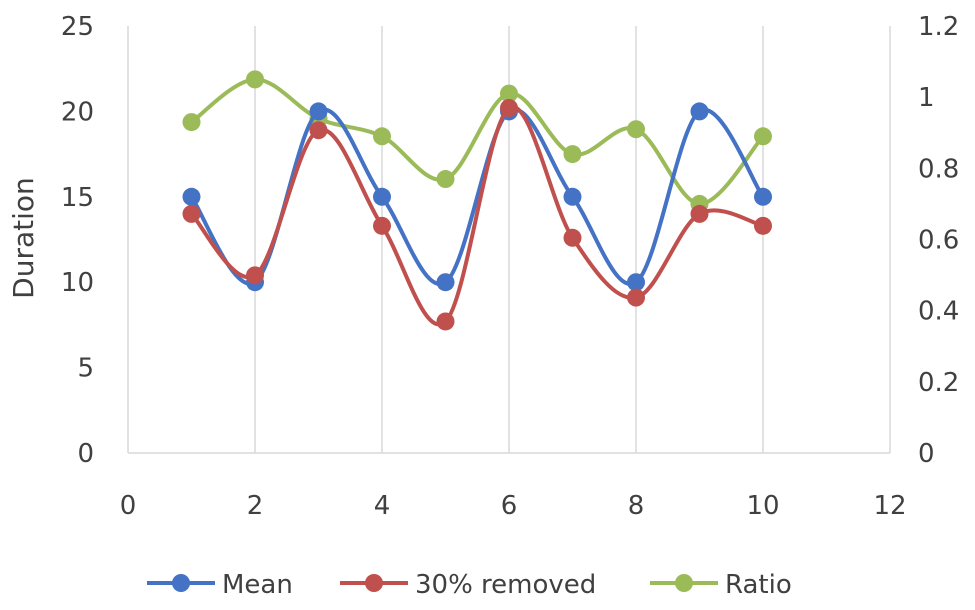 Image resolution: width=975 pixels, height=610 pixels. I want to click on legend-label: Ratio, so click(758, 585).